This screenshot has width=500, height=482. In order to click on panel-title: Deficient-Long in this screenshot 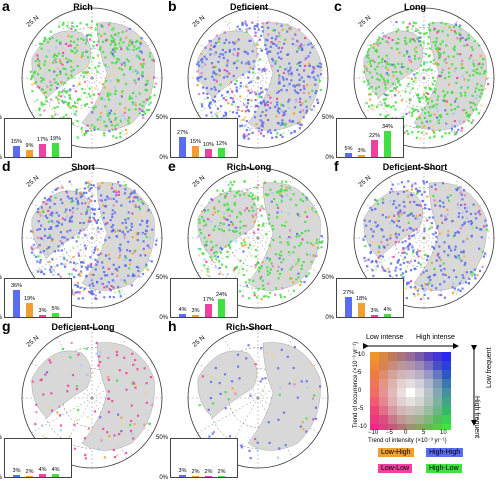, I will do `click(83, 327)`.